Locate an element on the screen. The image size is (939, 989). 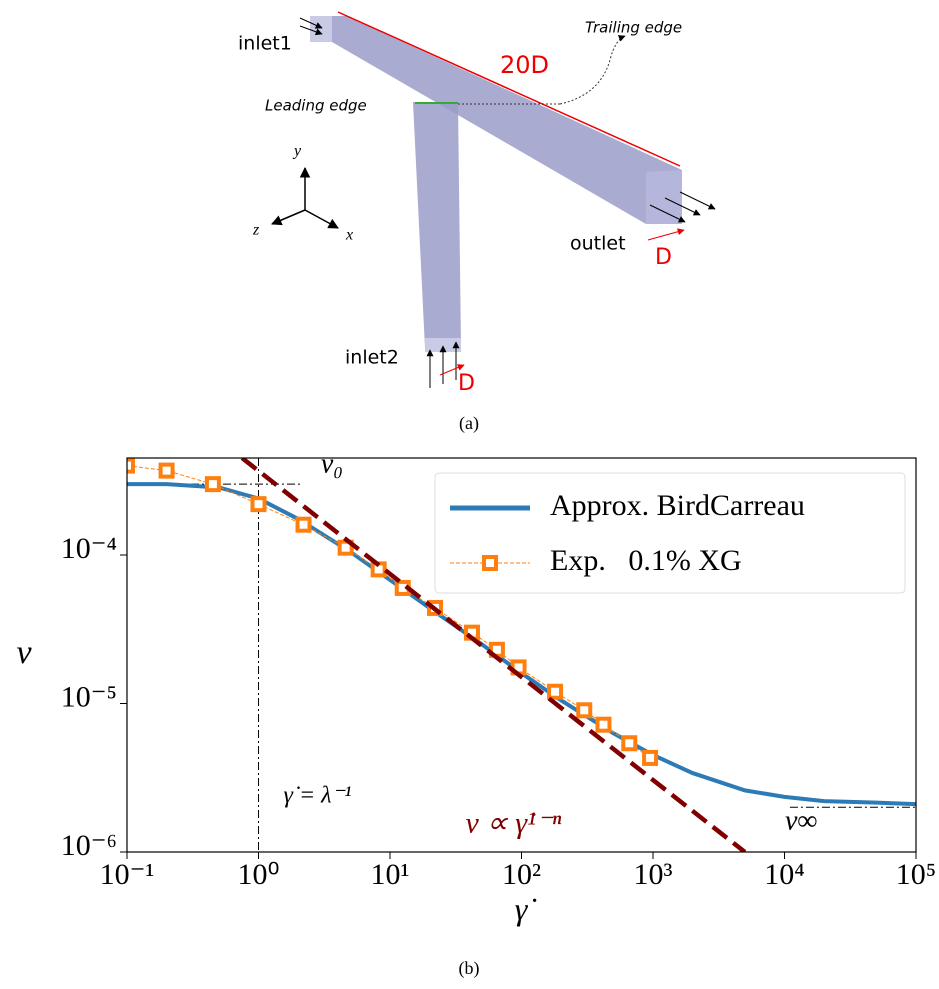
inlet1-face is located at coordinates (321, 29).